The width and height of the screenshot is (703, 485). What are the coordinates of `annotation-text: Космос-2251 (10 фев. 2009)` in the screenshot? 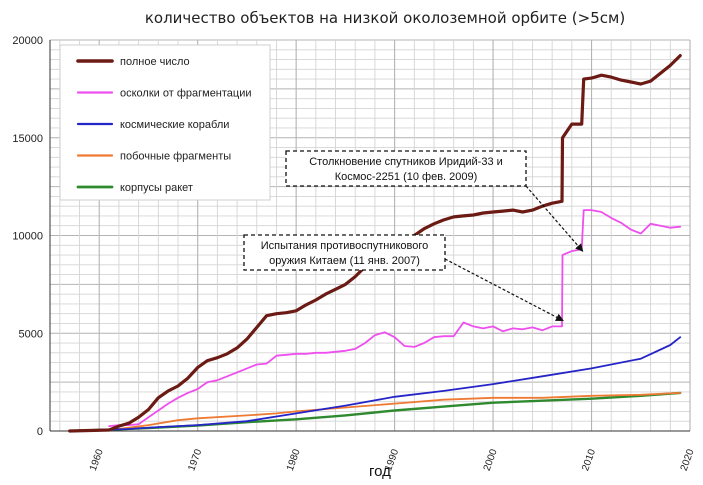 It's located at (406, 177).